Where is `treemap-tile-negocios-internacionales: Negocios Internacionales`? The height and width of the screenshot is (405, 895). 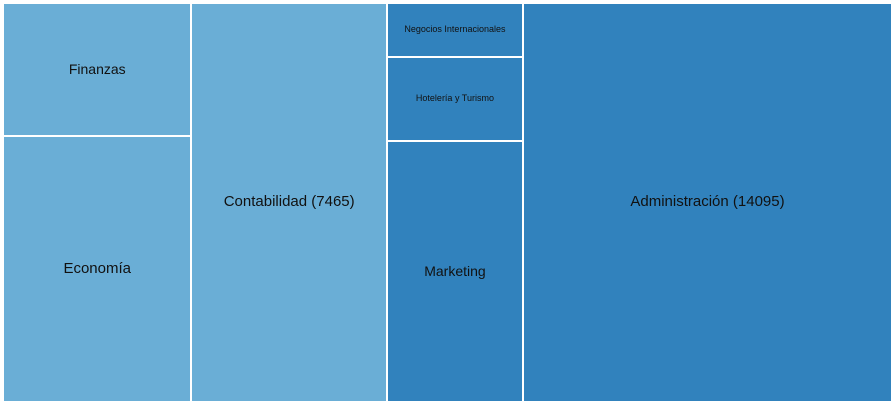
treemap-tile-negocios-internacionales: Negocios Internacionales is located at coordinates (455, 30).